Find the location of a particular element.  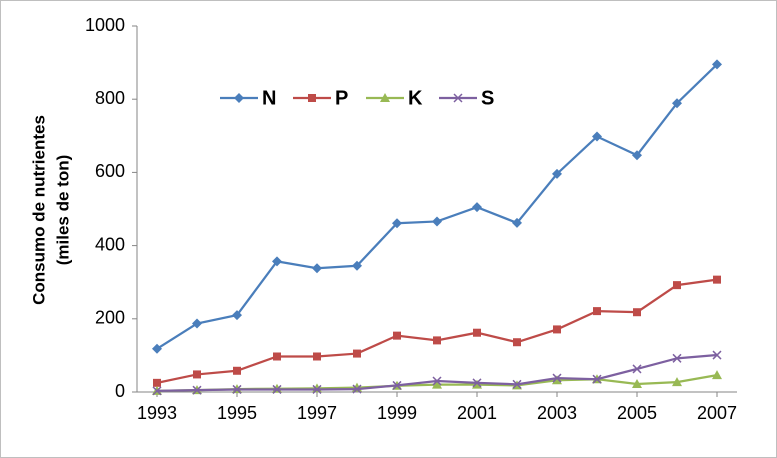

y-axis-label: (miles de ton) is located at coordinates (62, 210).